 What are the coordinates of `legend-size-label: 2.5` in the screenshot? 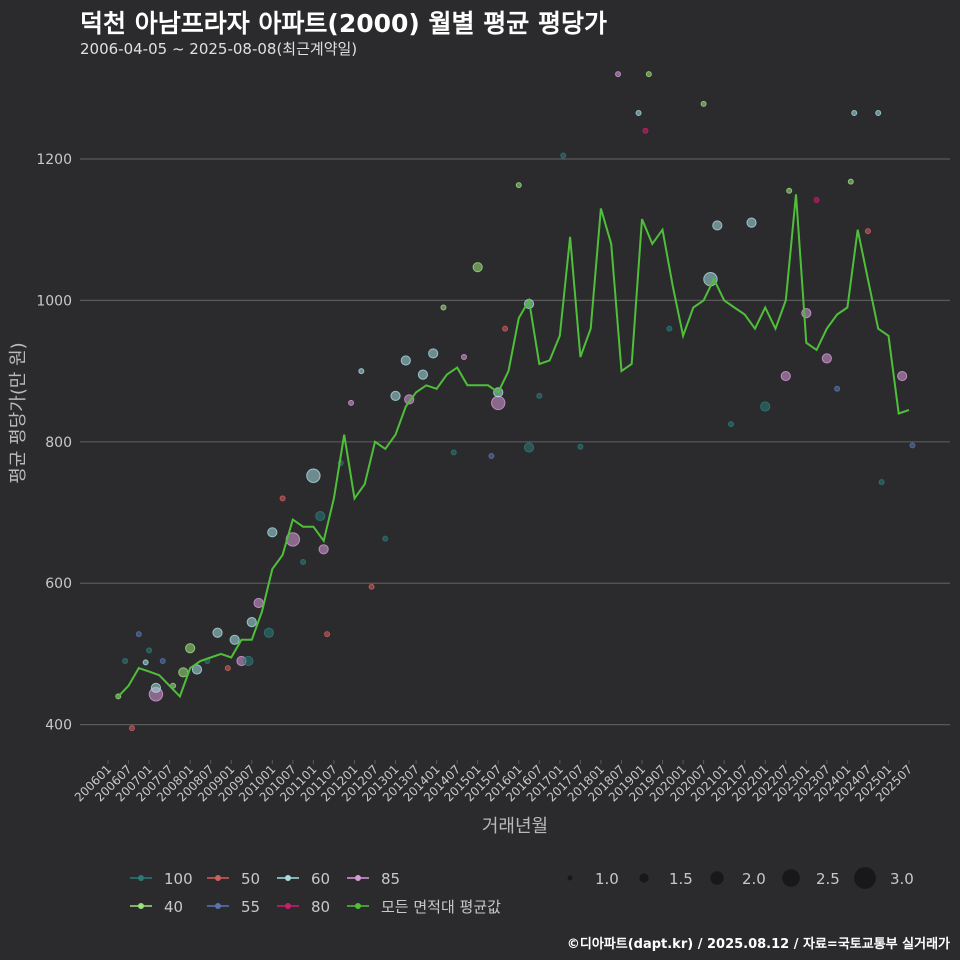 It's located at (828, 879).